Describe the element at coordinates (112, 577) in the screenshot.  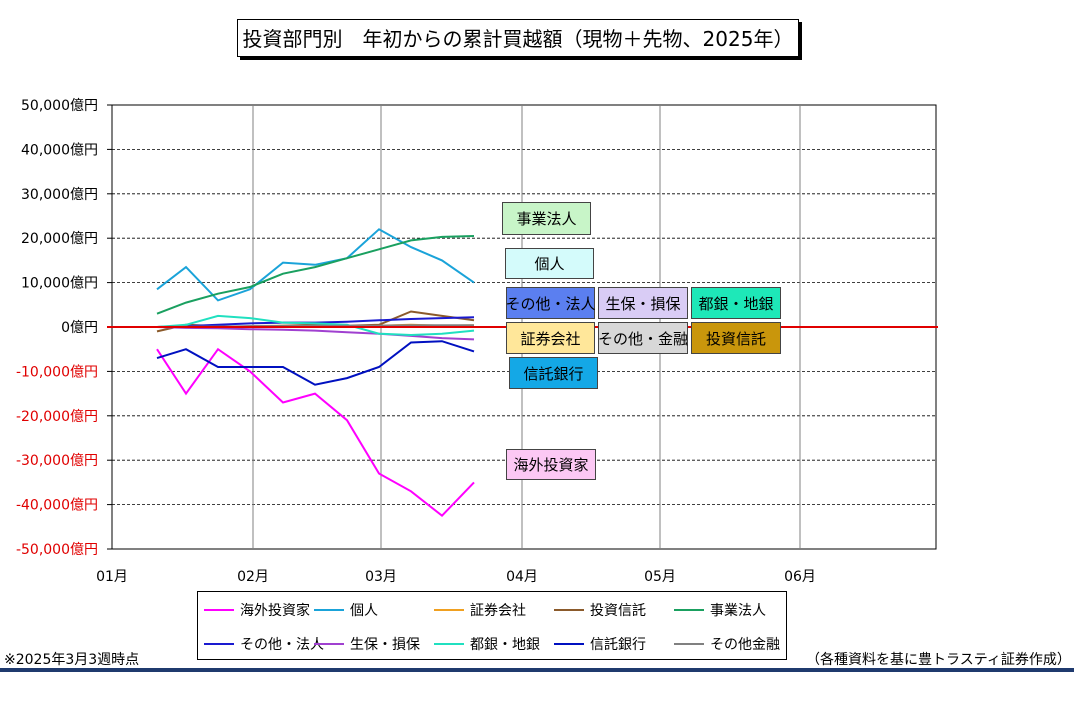
I see `x-tick-label: 01月` at that location.